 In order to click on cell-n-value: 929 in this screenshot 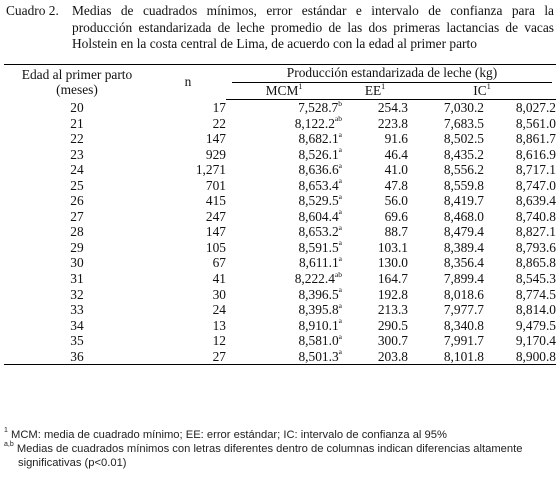, I will do `click(215, 154)`.